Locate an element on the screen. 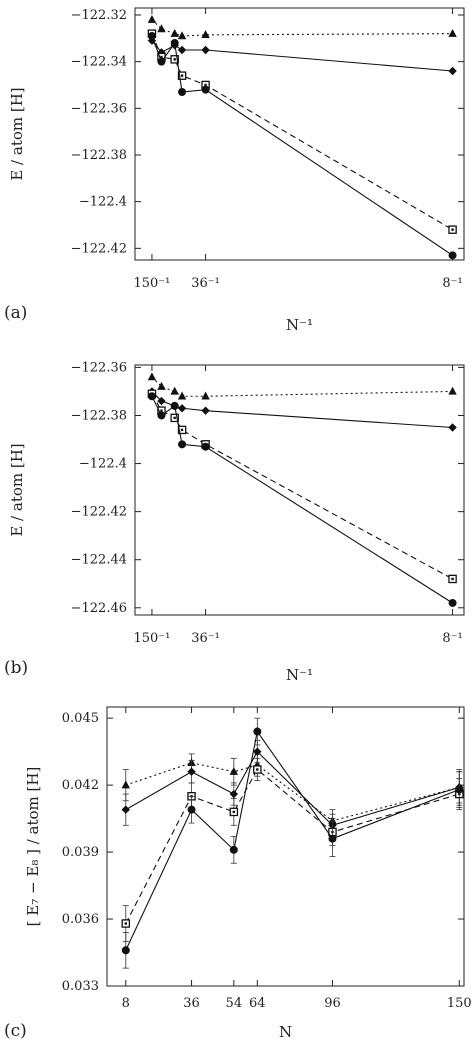 The width and height of the screenshot is (474, 1041). y-tick-label: 0.036 is located at coordinates (80, 919).